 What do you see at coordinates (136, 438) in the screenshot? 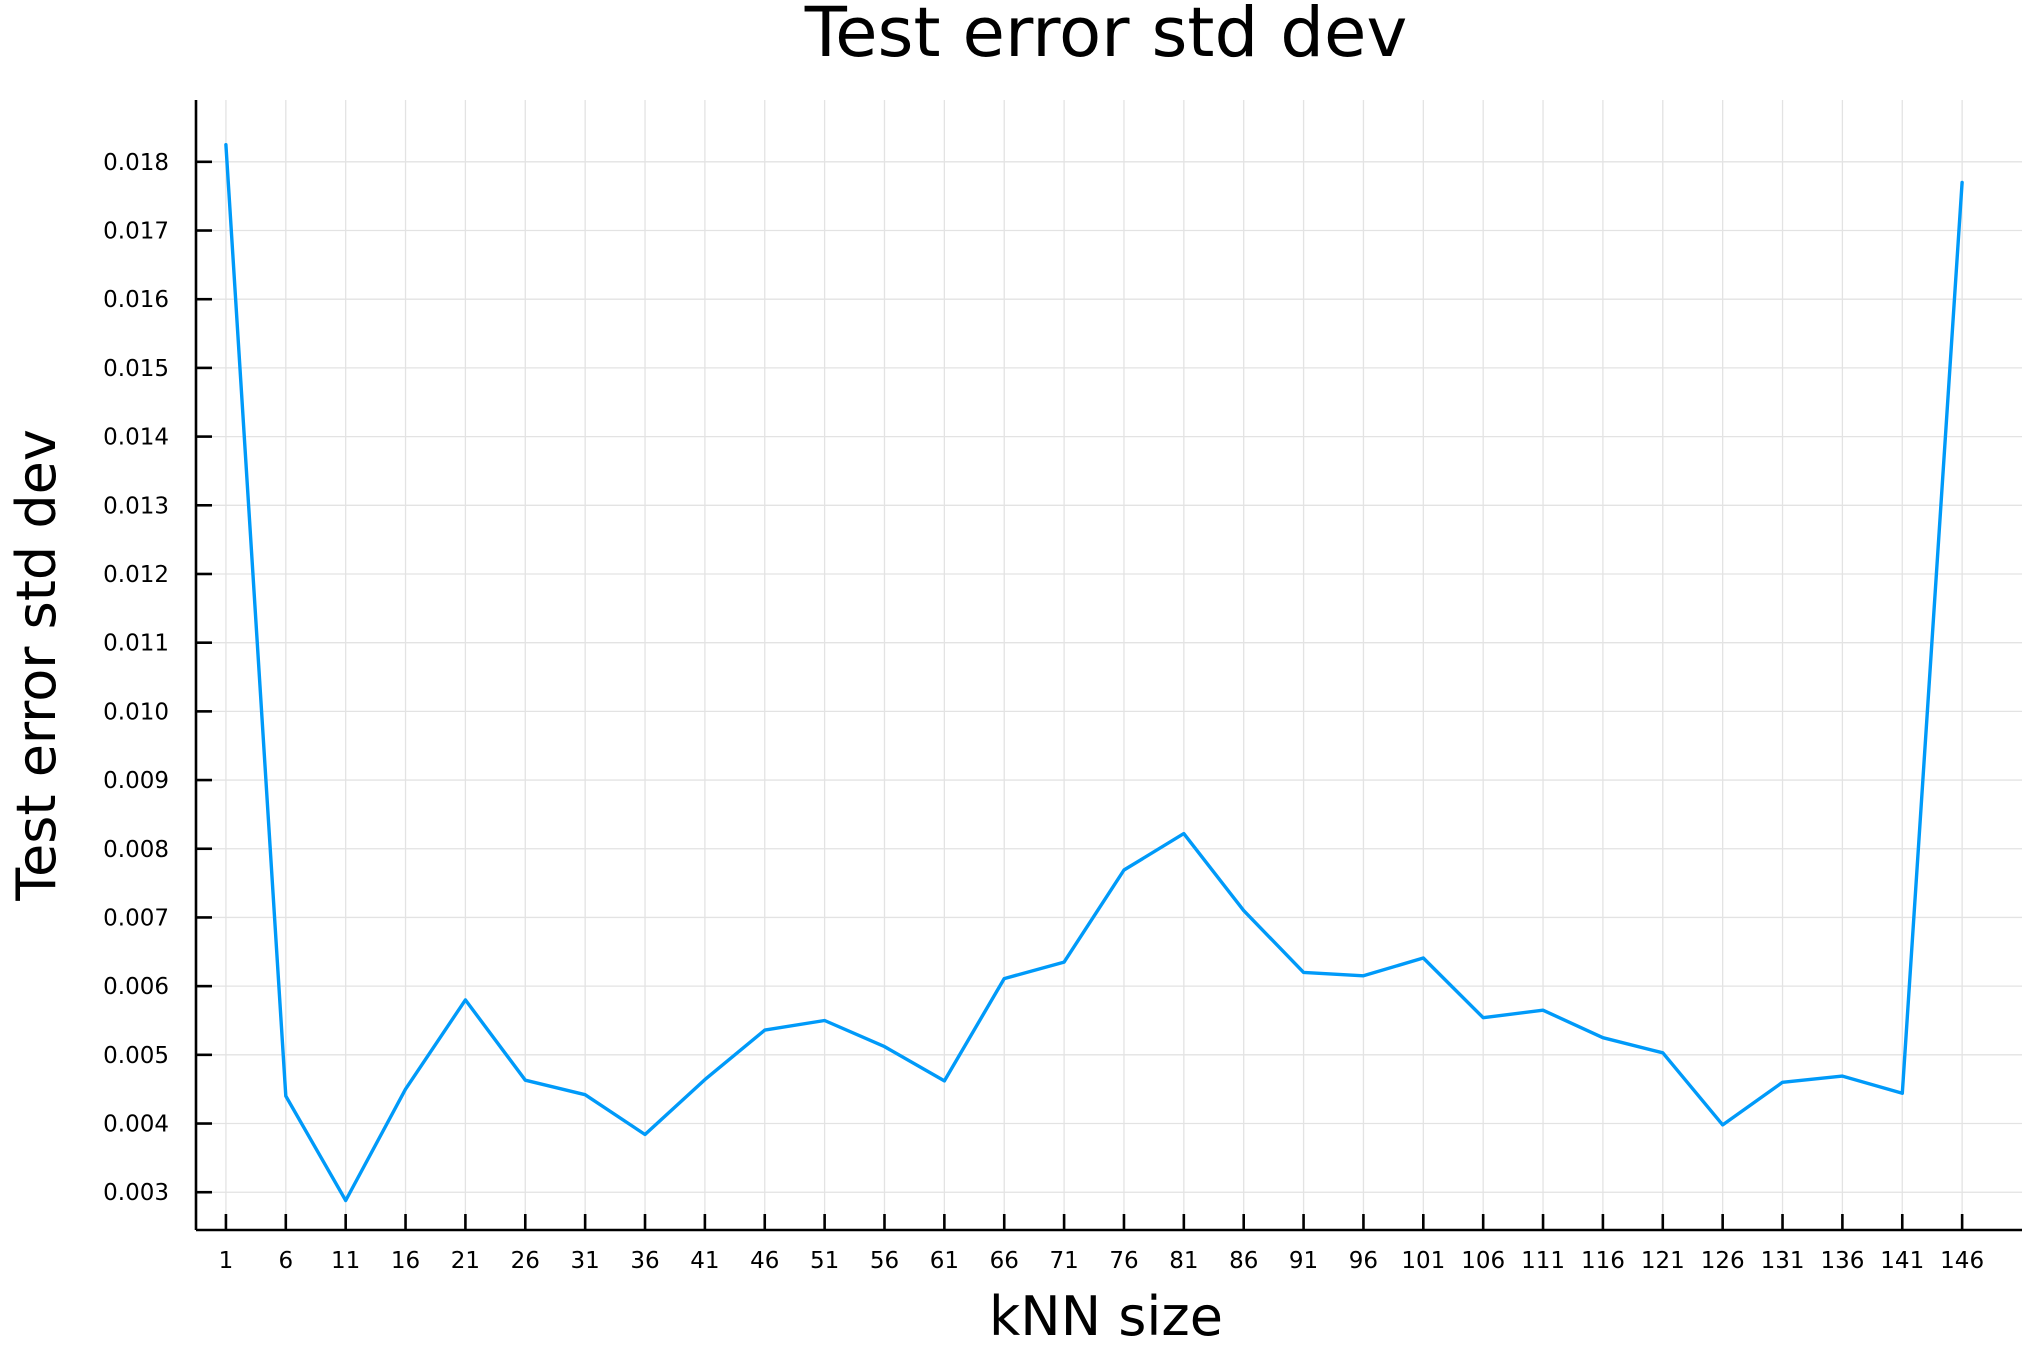
I see `y-tick-label: 0.014` at bounding box center [136, 438].